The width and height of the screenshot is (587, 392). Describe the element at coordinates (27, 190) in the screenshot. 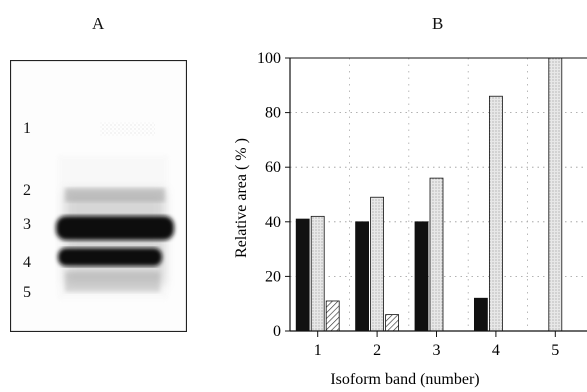

I see `lane-label-2: 2` at that location.